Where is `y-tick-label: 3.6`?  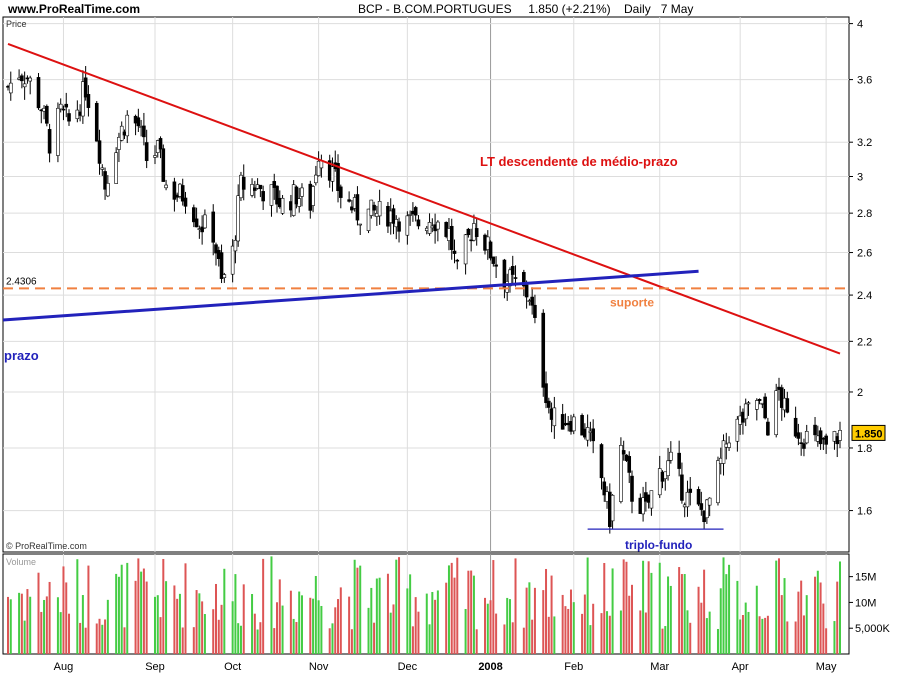
y-tick-label: 3.6 is located at coordinates (864, 81).